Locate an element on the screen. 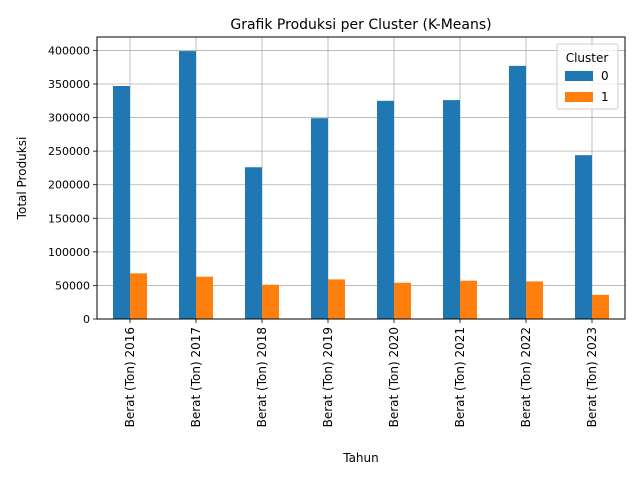 This screenshot has width=640, height=484. y-tick-label: 350000 is located at coordinates (69, 84).